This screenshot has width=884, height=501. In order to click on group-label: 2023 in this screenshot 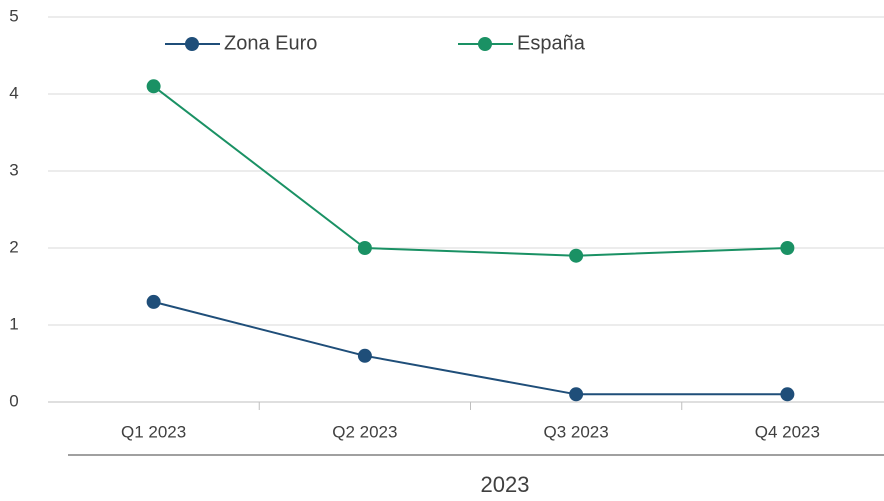, I will do `click(505, 484)`.